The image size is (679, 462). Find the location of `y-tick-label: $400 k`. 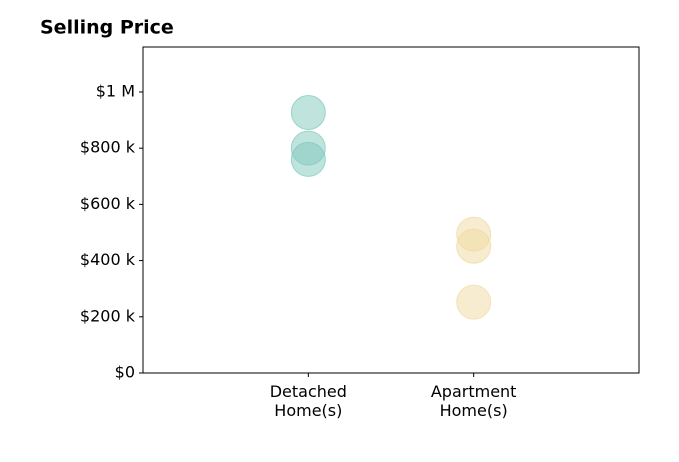

y-tick-label: $400 k is located at coordinates (108, 259).